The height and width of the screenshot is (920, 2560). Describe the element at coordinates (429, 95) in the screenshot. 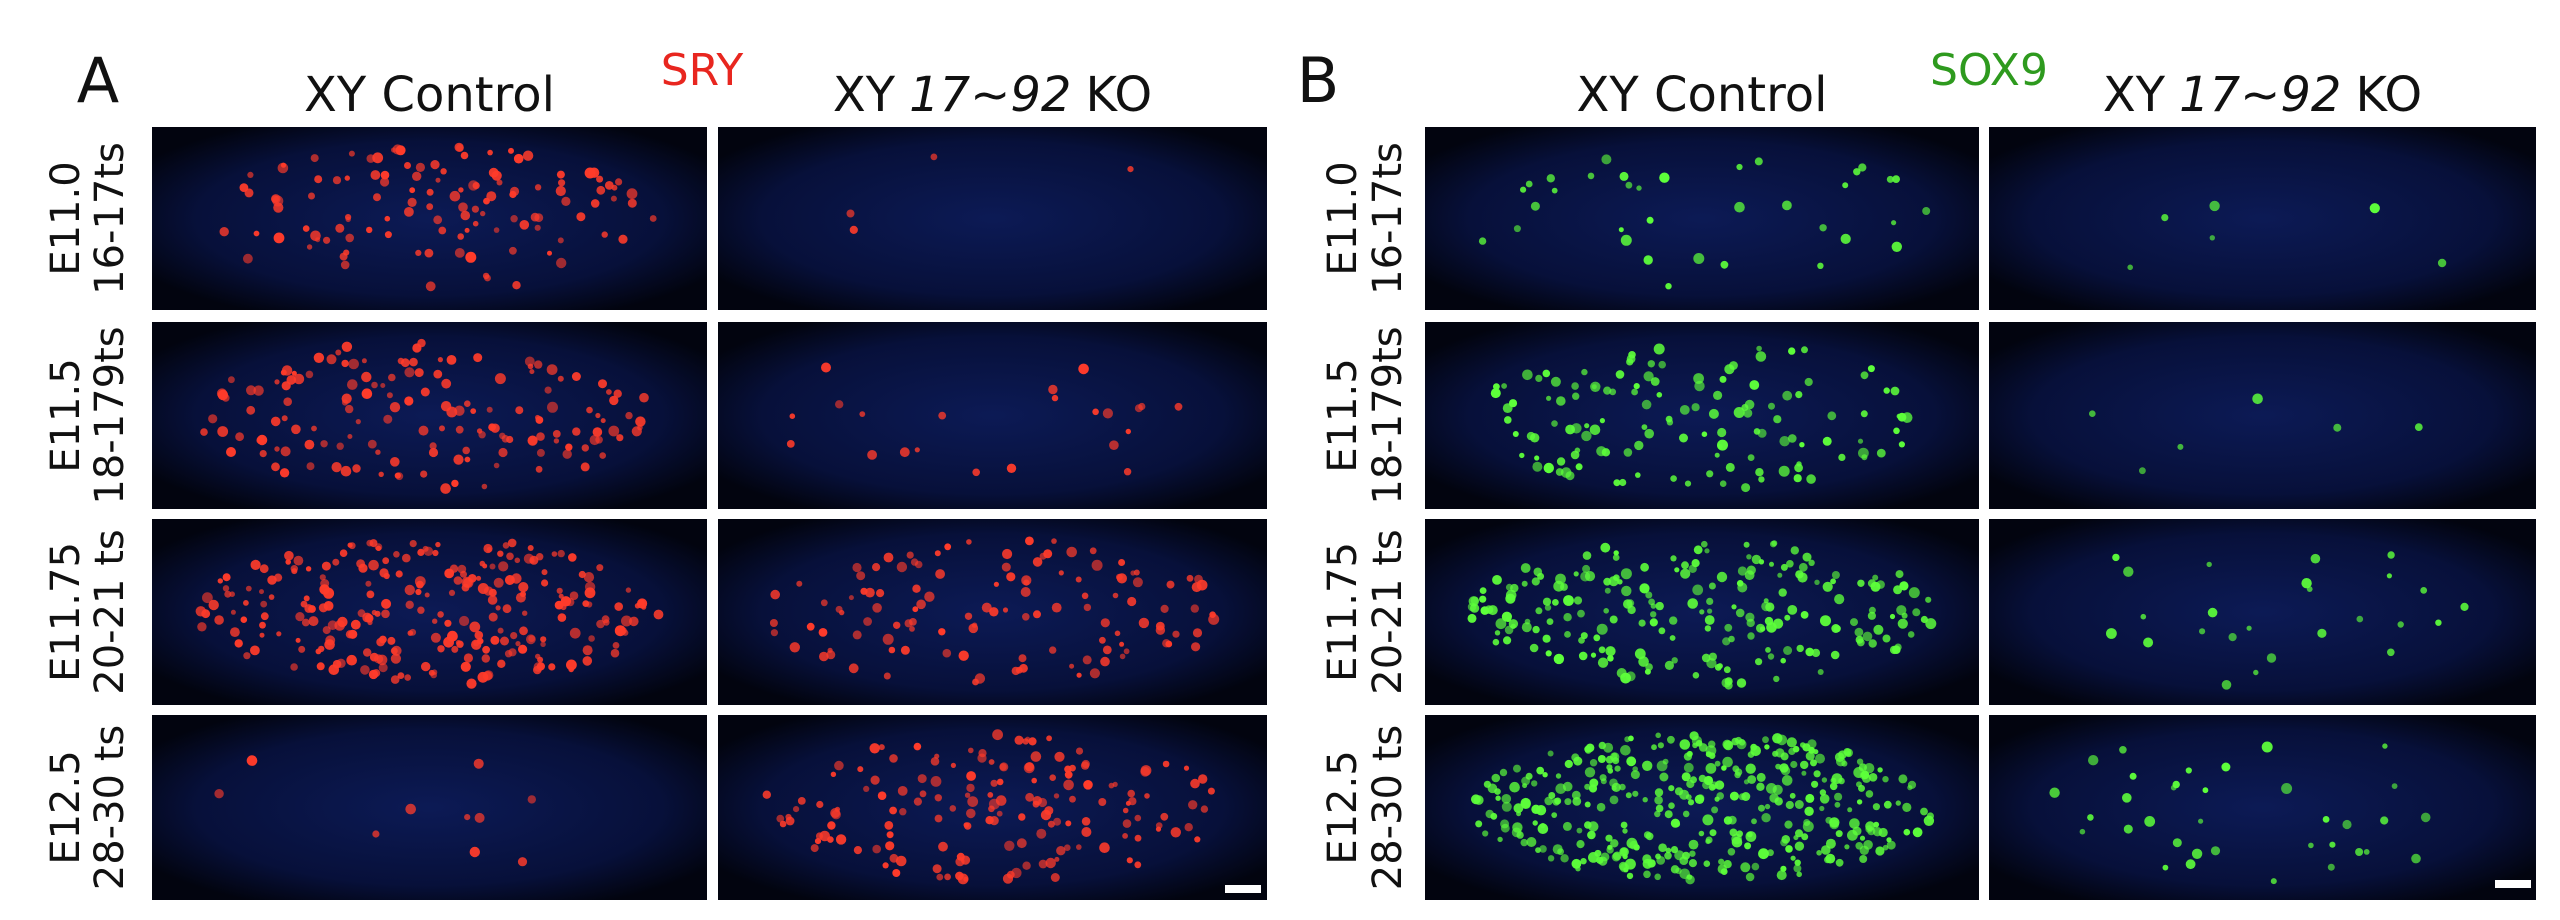

I see `column-header: XY Control` at that location.